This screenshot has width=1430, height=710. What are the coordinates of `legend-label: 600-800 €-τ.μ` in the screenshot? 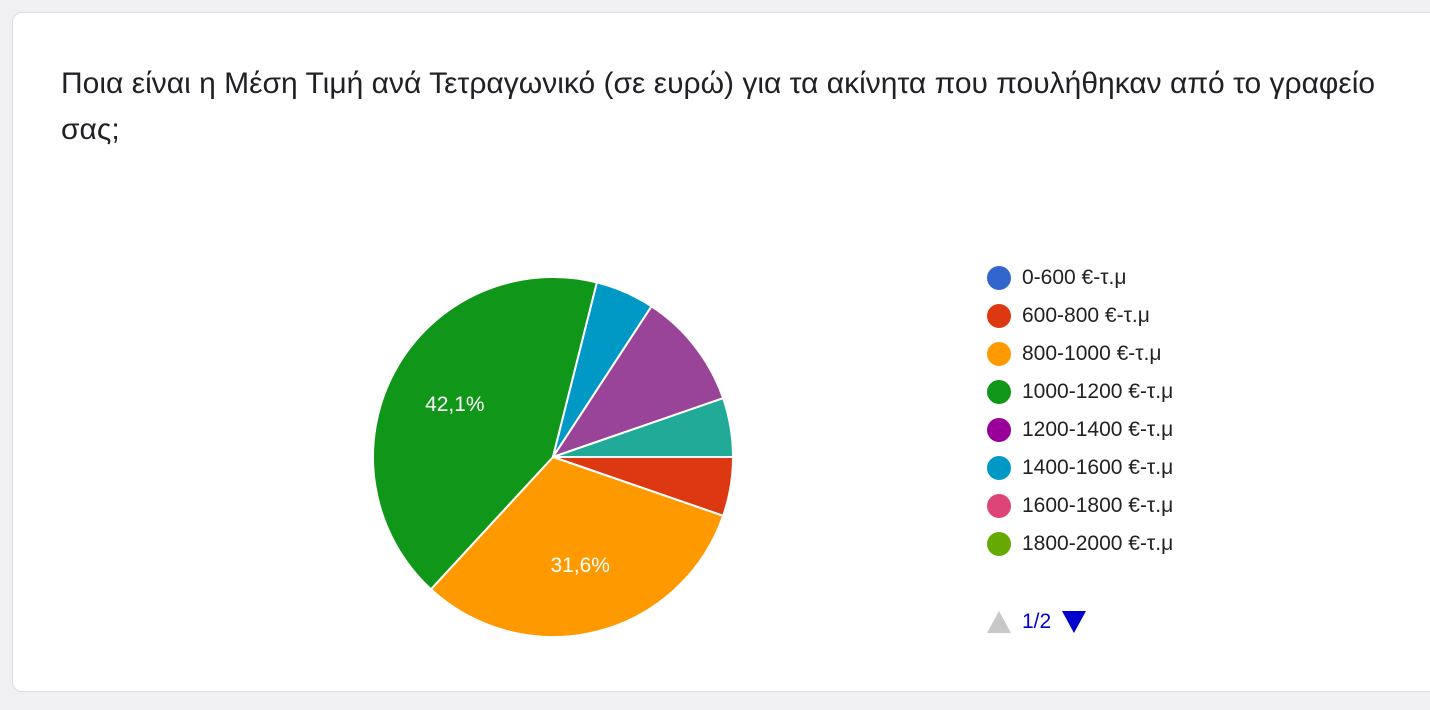 It's located at (1086, 315).